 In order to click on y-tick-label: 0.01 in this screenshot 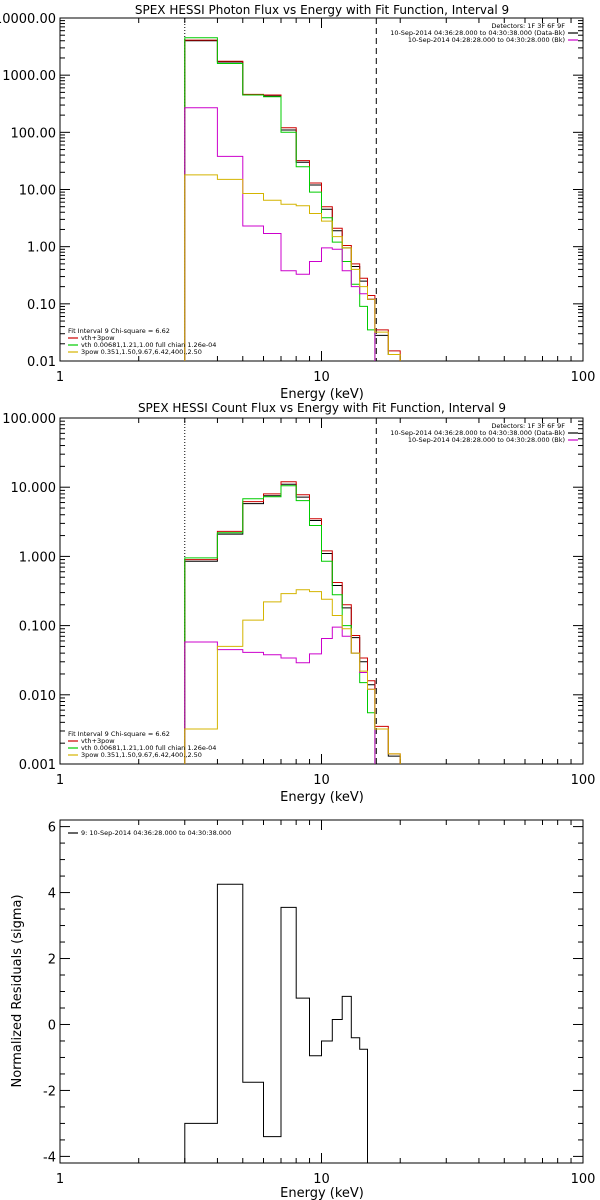, I will do `click(41, 362)`.